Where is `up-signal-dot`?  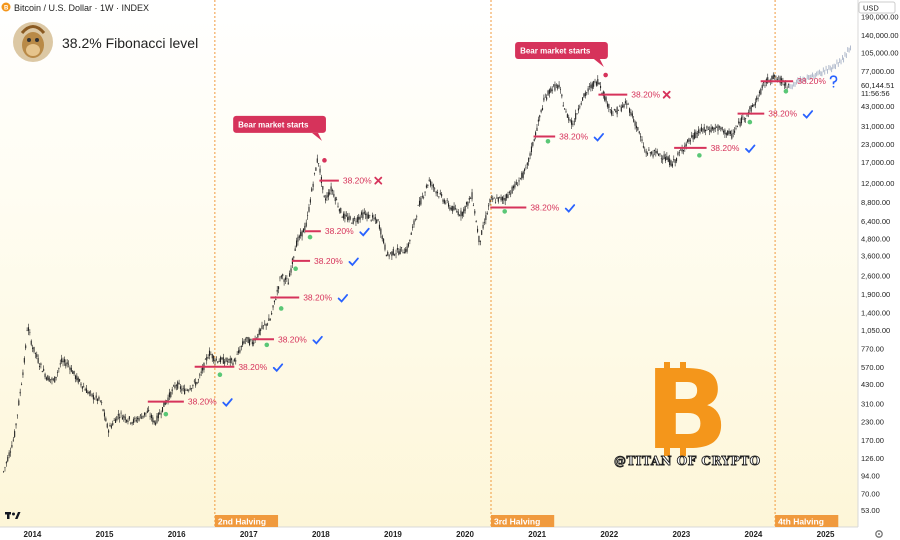 up-signal-dot is located at coordinates (295, 269).